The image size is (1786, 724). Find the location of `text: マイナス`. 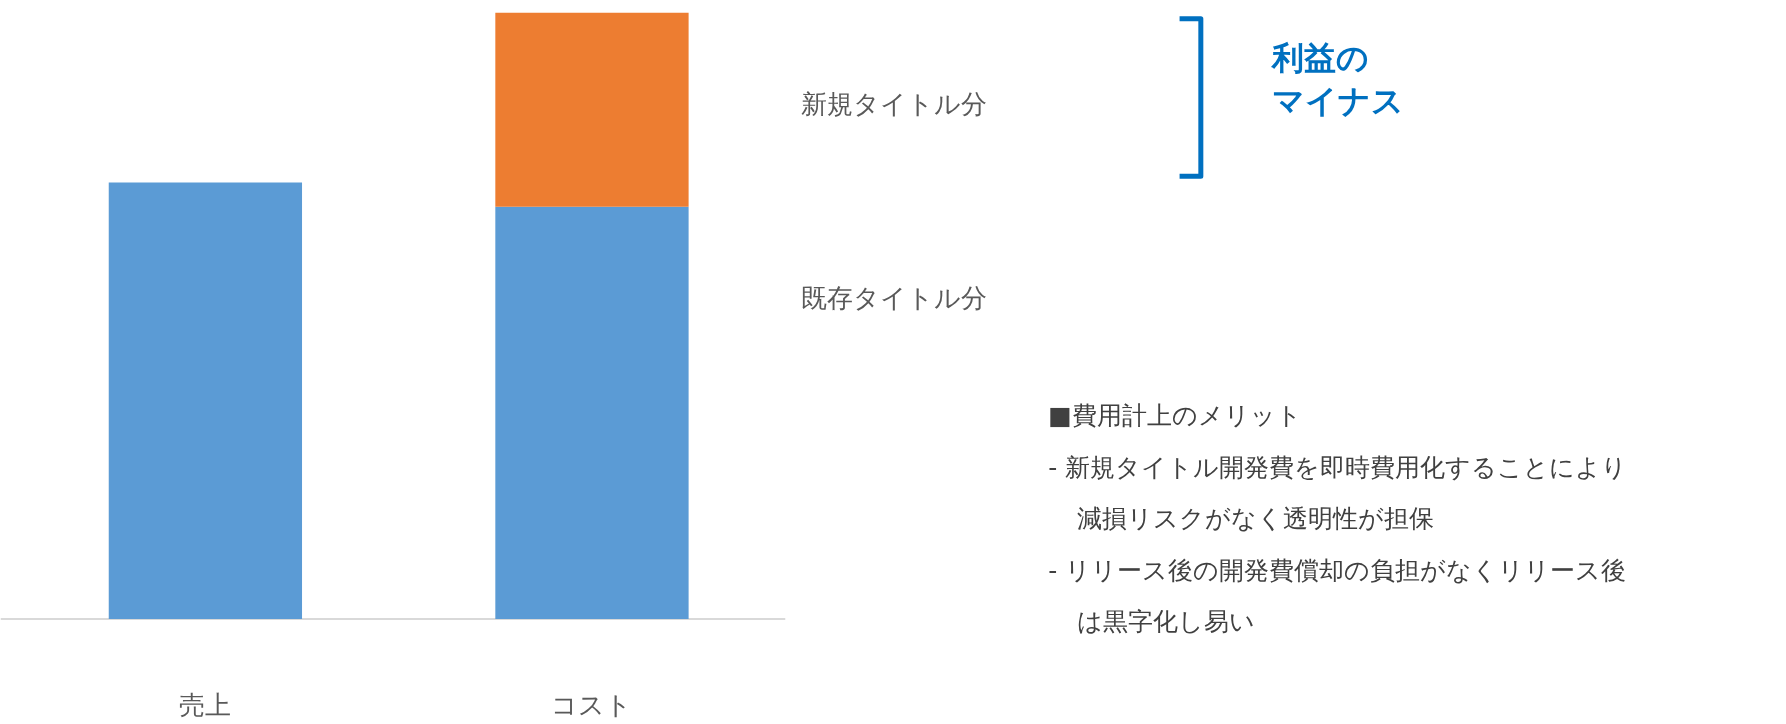

text: マイナス is located at coordinates (1338, 100).